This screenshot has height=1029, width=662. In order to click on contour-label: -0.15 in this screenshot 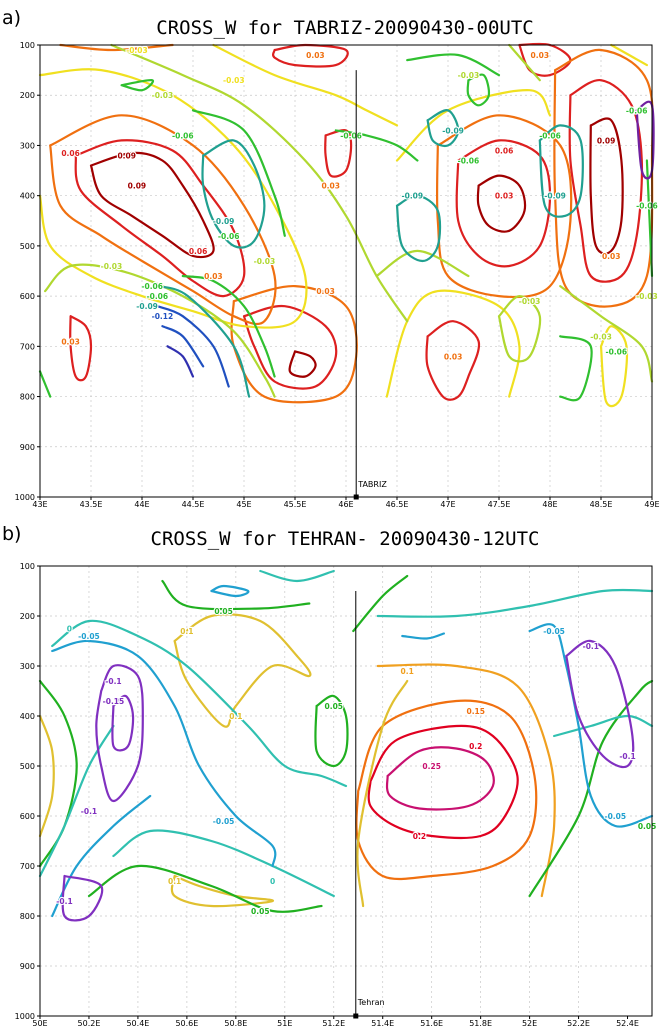, I will do `click(114, 701)`.